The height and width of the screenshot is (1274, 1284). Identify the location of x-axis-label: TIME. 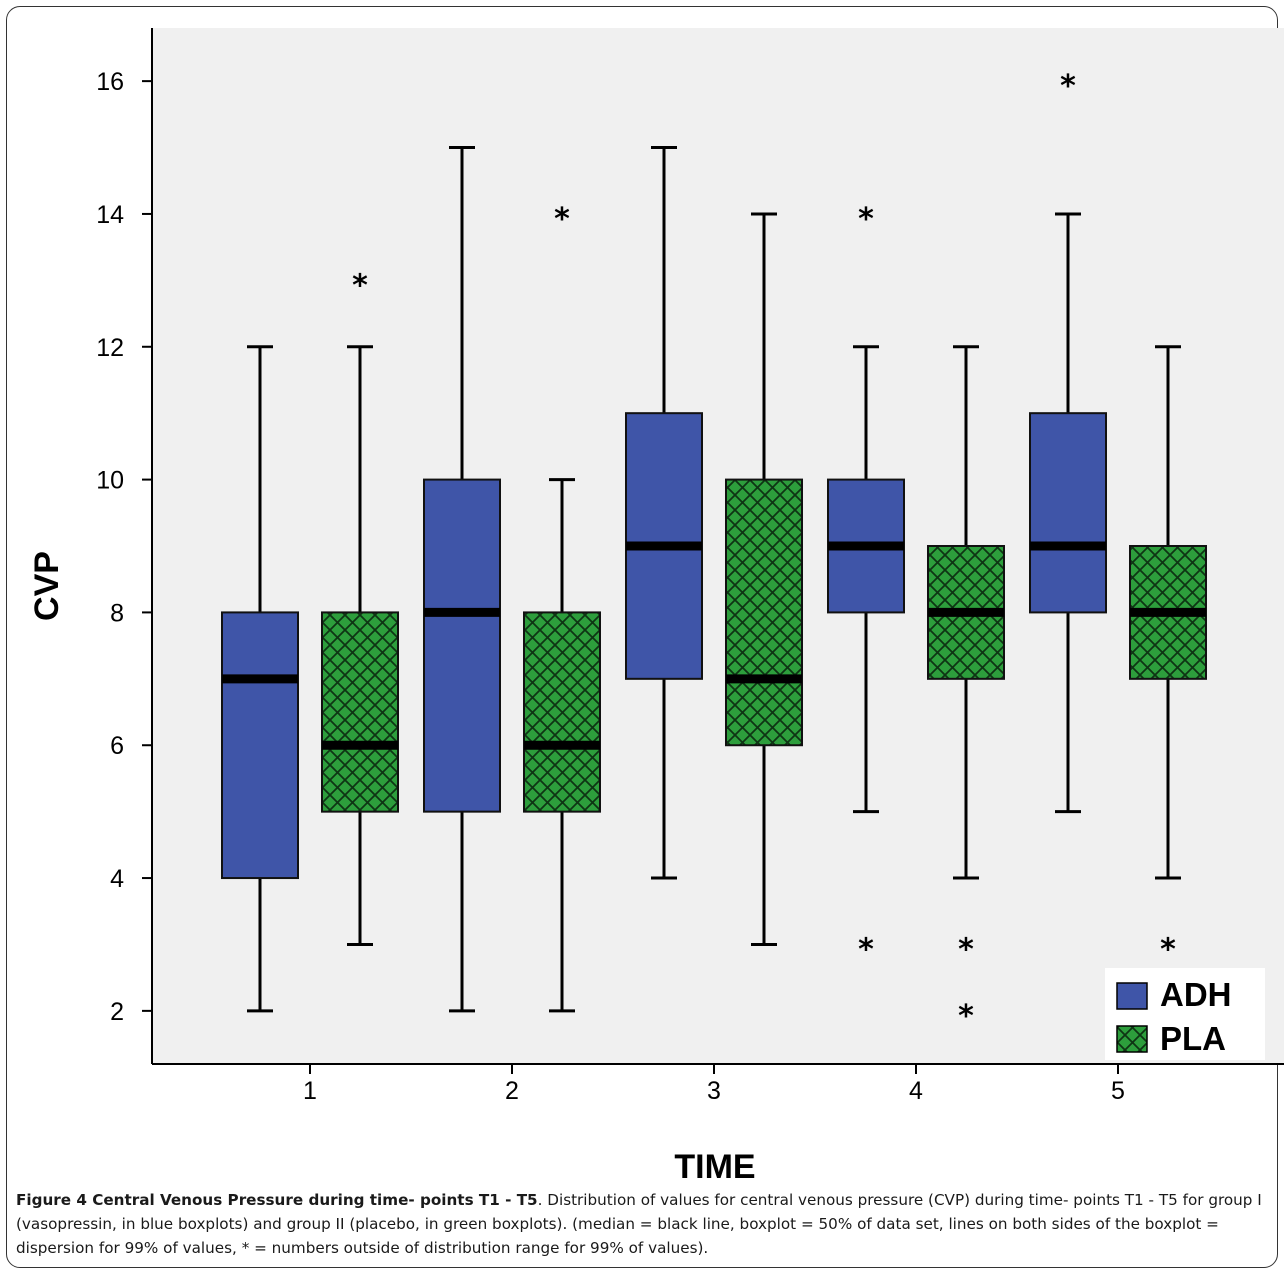
(714, 1166).